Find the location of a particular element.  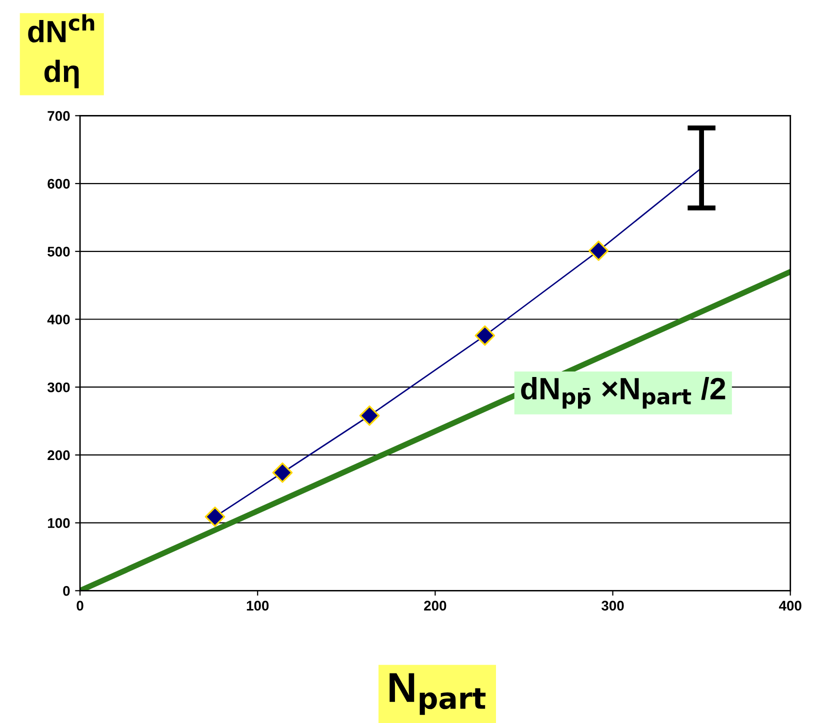

series-label: dN$_{pp̄}$ ×N$_{part}$ /2 is located at coordinates (623, 393).